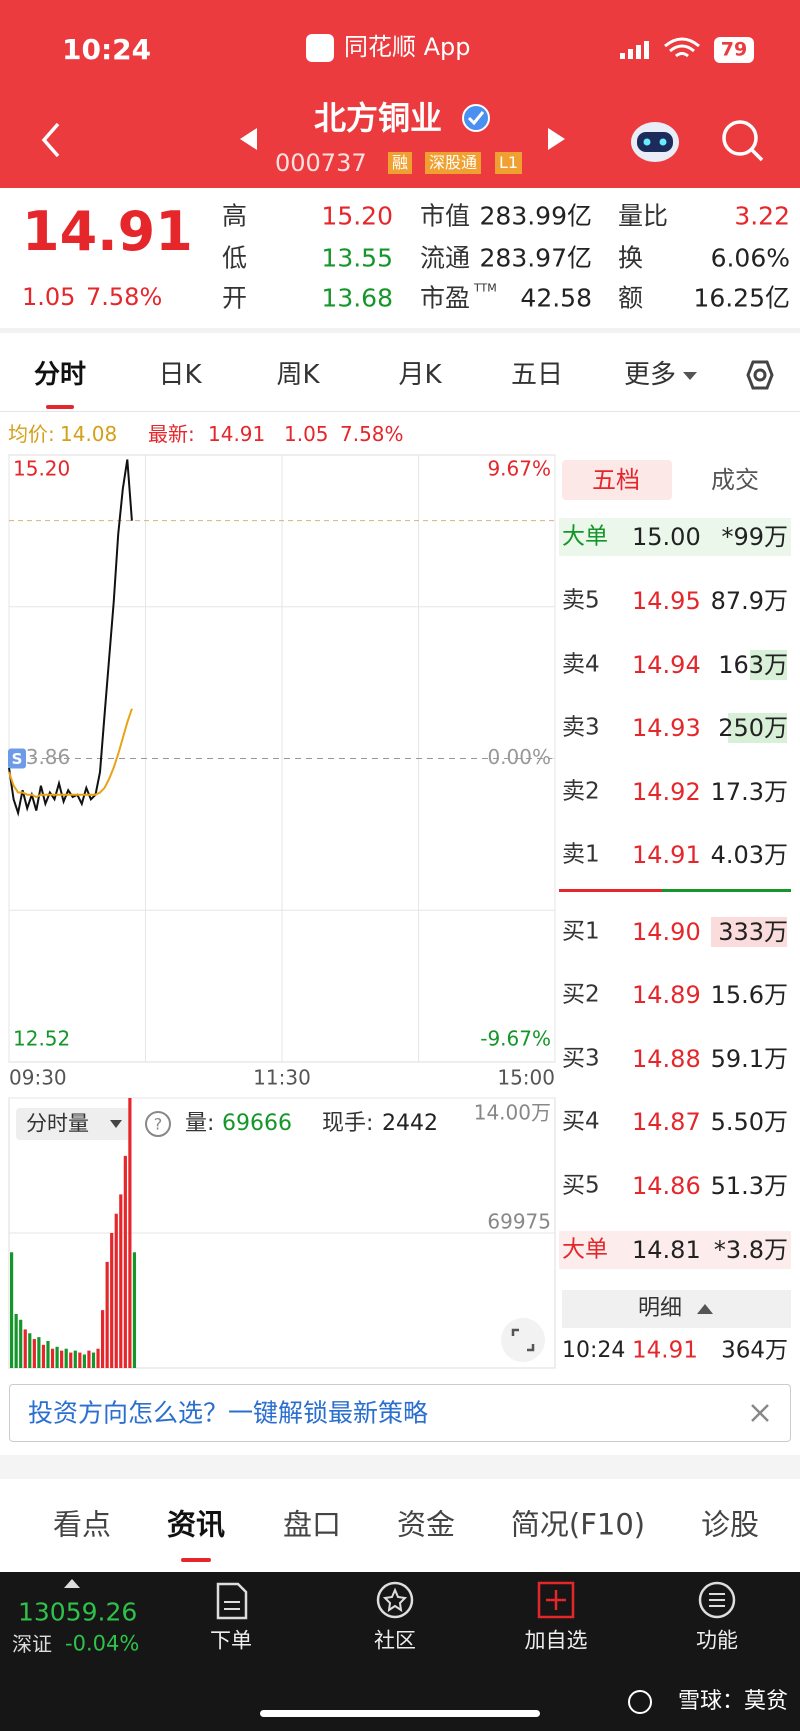 The image size is (800, 1731). What do you see at coordinates (610, 890) in the screenshot?
I see `book-divider` at bounding box center [610, 890].